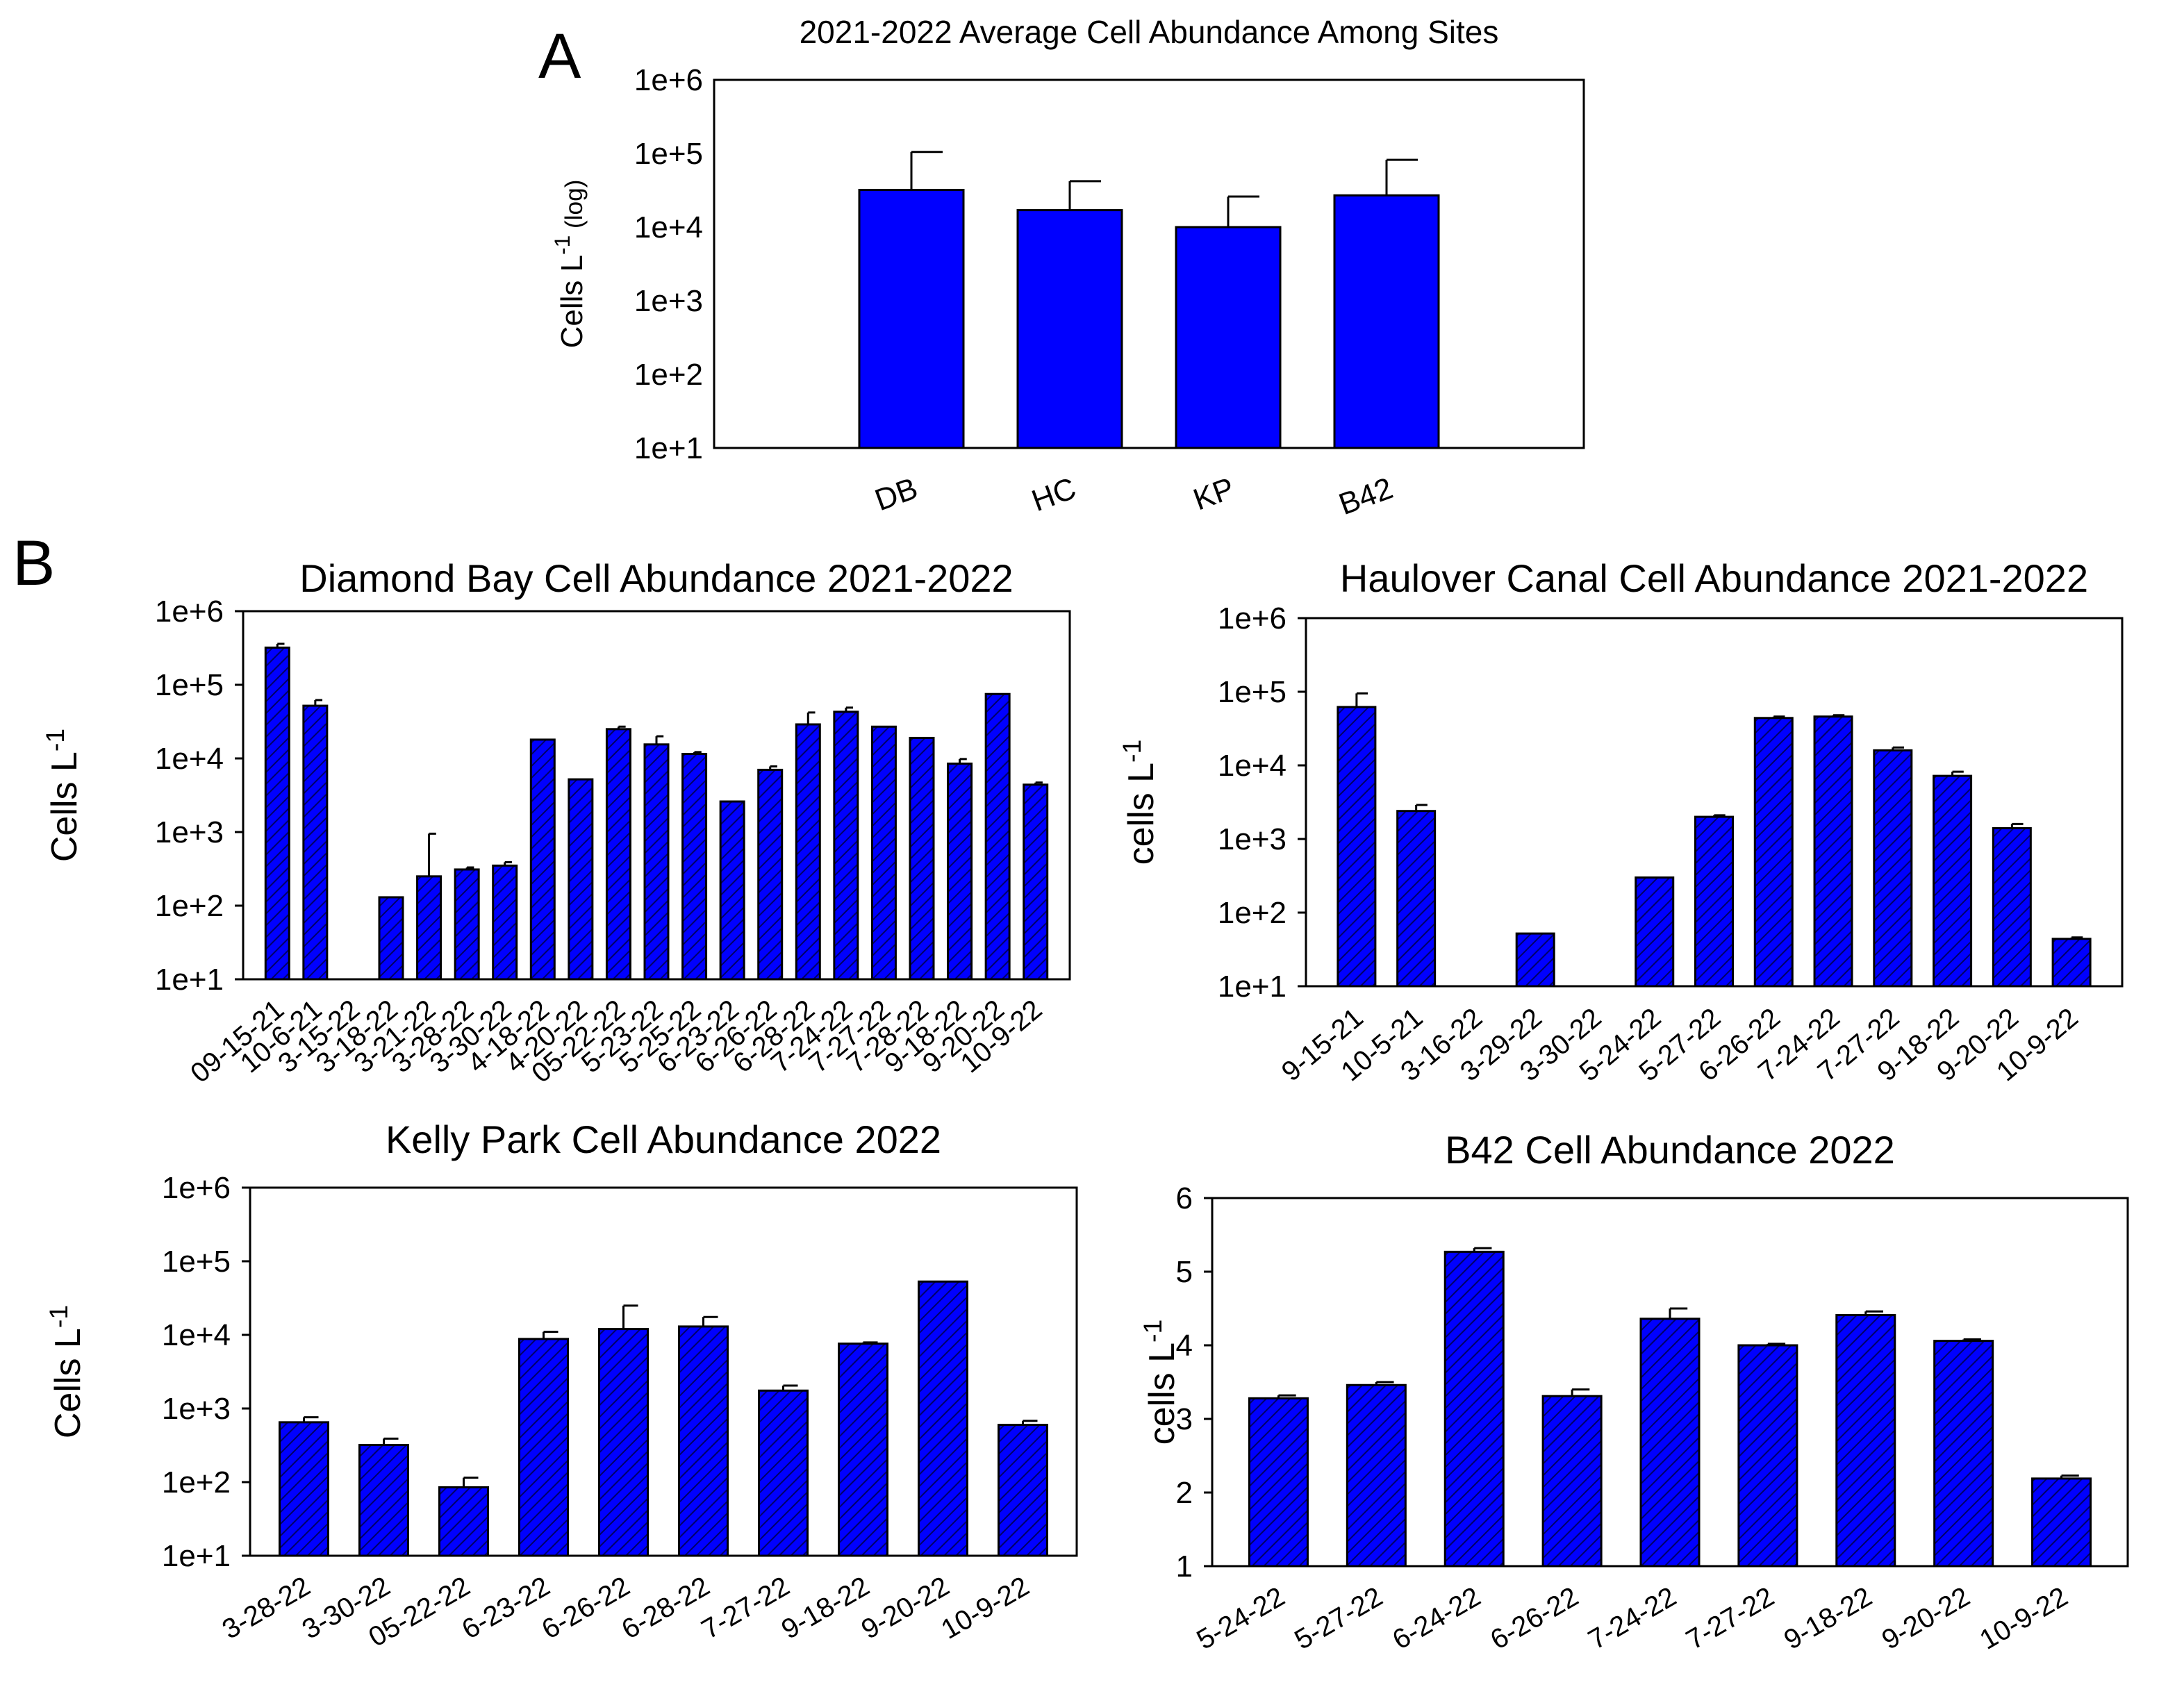 Image resolution: width=2184 pixels, height=1687 pixels. What do you see at coordinates (1714, 802) in the screenshot?
I see `hc-plot-frame` at bounding box center [1714, 802].